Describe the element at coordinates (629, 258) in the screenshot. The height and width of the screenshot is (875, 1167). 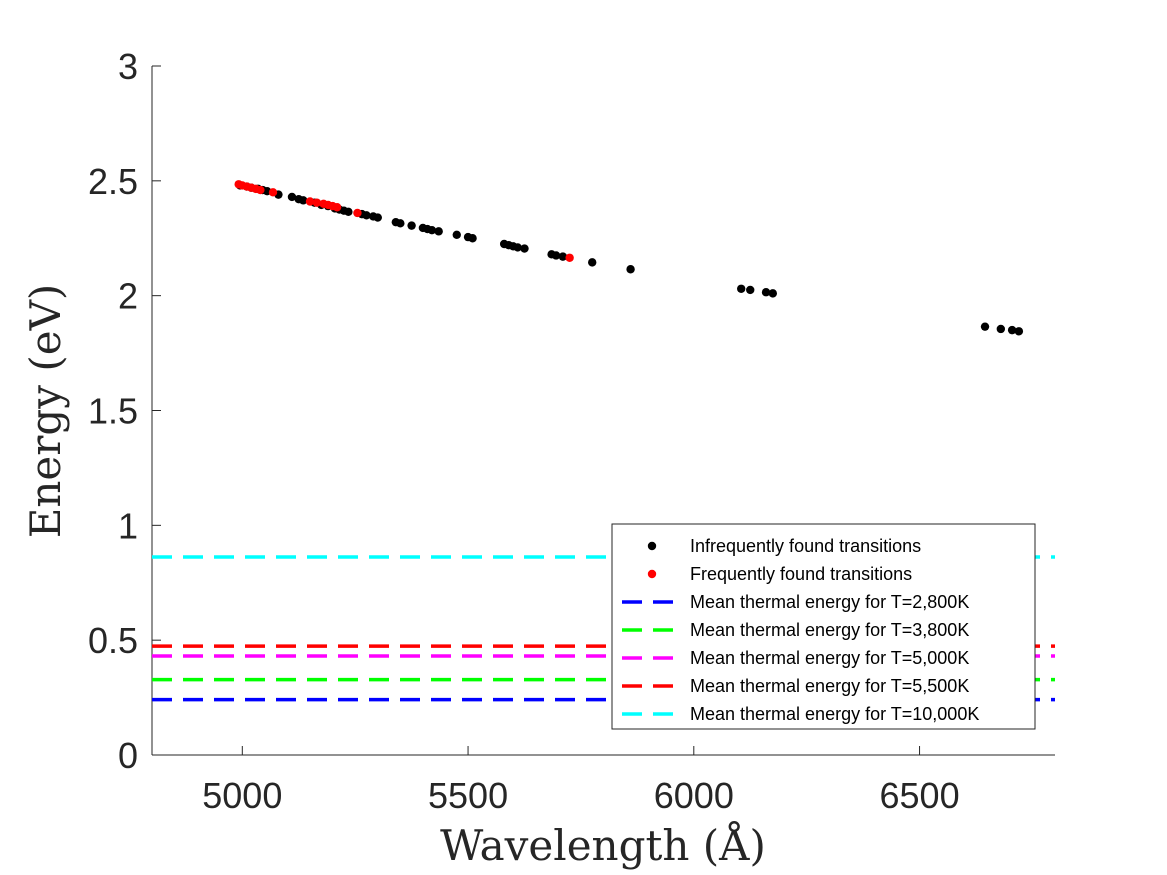
I see `scatter-points` at that location.